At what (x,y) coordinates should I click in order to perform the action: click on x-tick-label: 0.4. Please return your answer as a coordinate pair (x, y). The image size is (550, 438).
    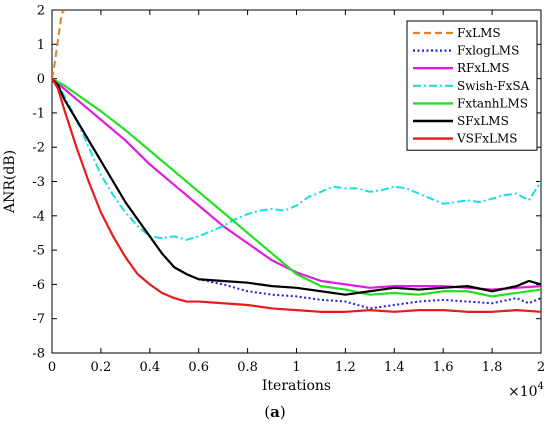
    Looking at the image, I should click on (149, 367).